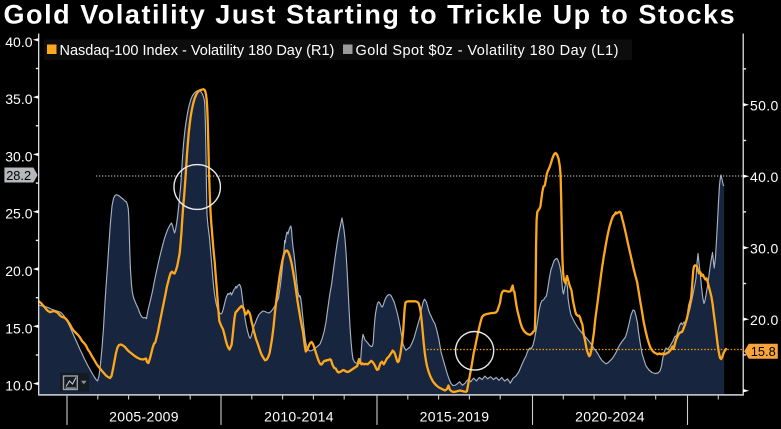  What do you see at coordinates (299, 417) in the screenshot?
I see `svg-text: 2010-2014` at bounding box center [299, 417].